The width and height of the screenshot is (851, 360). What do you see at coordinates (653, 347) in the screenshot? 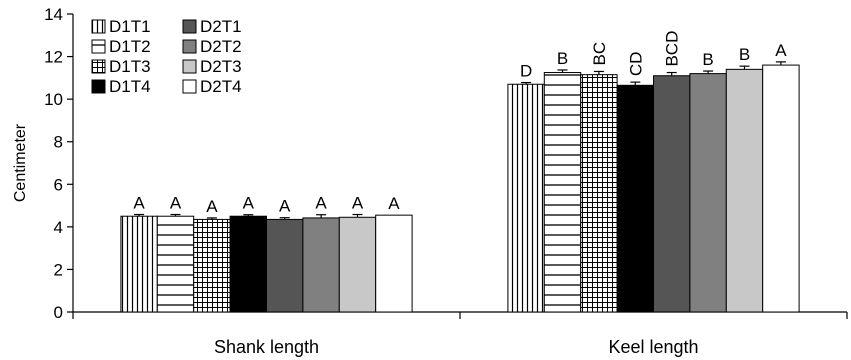
I see `category-label: Keel length` at bounding box center [653, 347].